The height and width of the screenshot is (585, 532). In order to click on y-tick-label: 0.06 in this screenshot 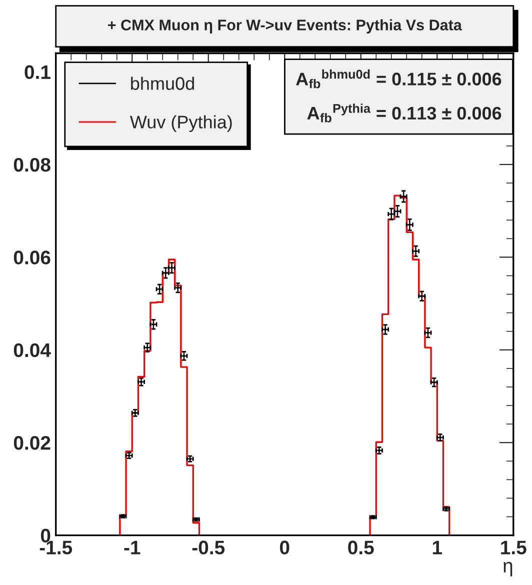, I will do `click(32, 257)`.